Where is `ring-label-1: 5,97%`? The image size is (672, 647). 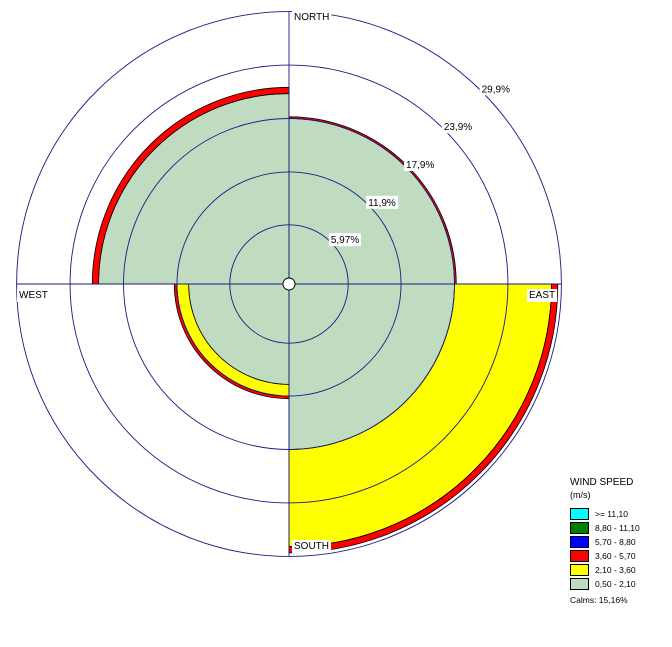 ring-label-1: 5,97% is located at coordinates (345, 240).